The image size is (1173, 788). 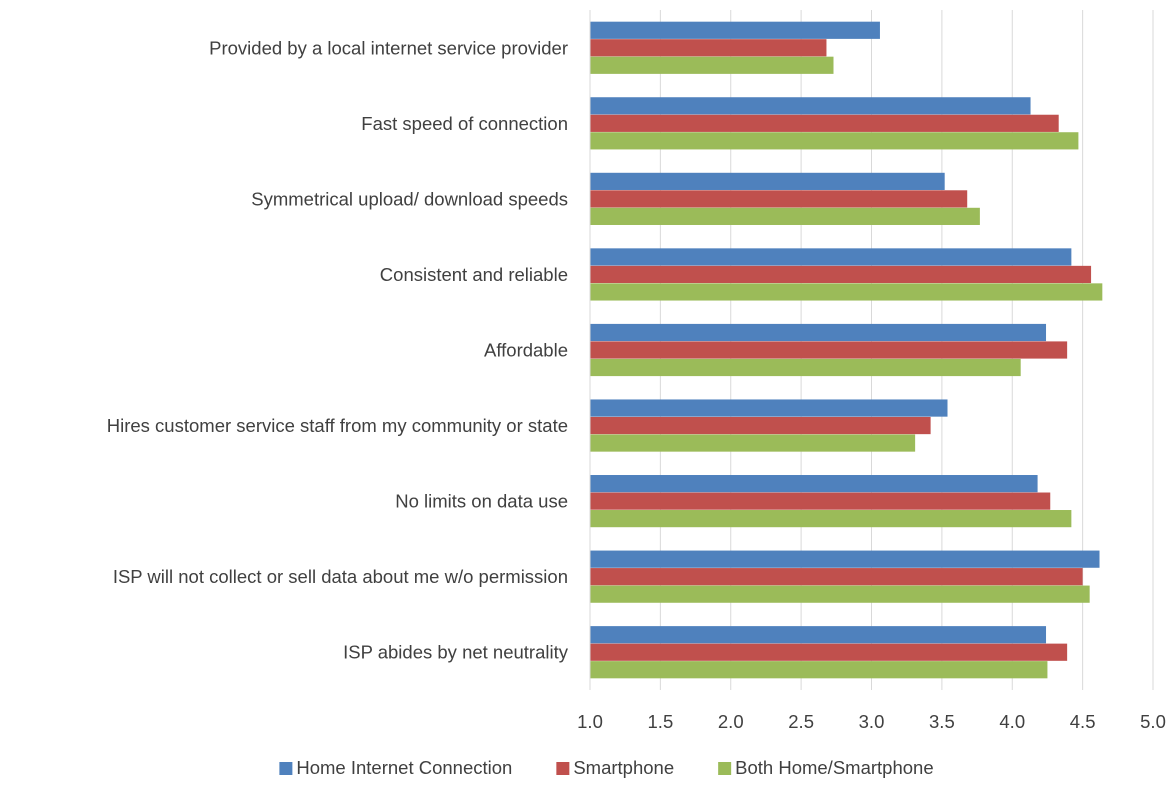 I want to click on legend-item: Both Home/Smartphone, so click(x=826, y=767).